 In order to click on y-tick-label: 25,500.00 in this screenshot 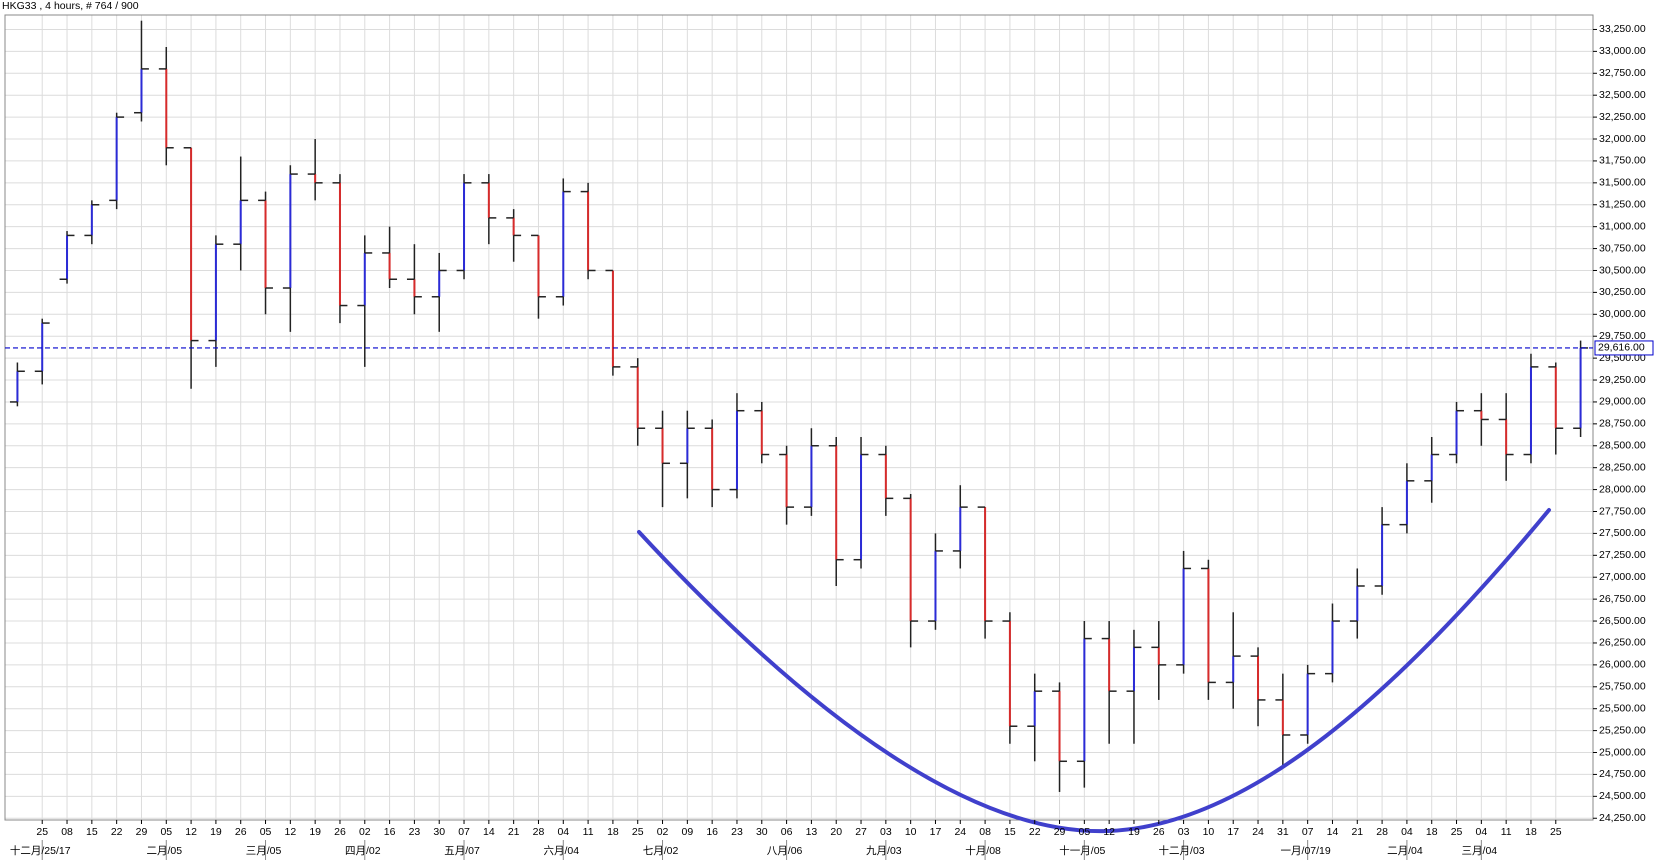, I will do `click(1622, 708)`.